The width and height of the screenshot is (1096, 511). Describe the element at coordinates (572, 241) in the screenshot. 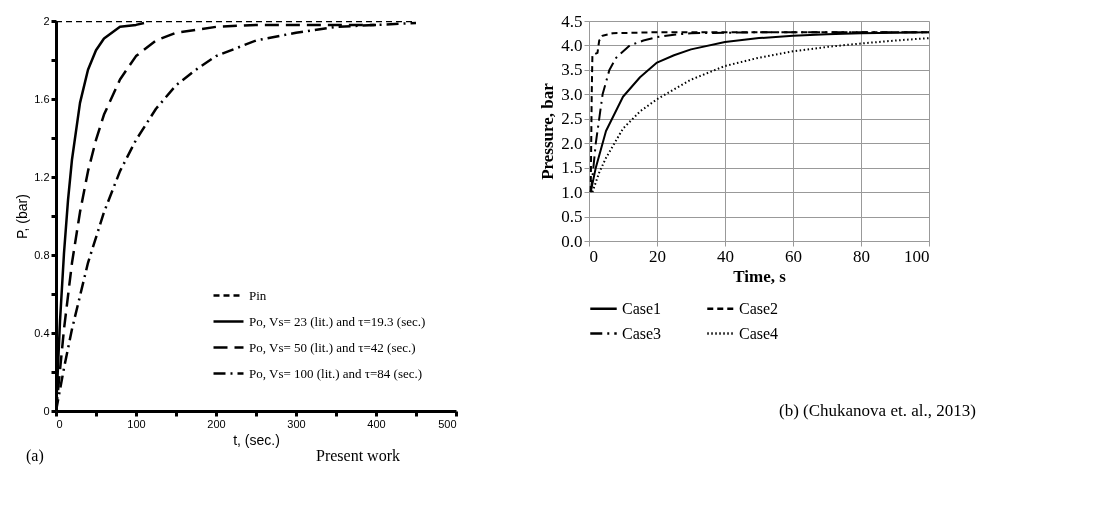

I see `y-tick-label: 0.0` at that location.